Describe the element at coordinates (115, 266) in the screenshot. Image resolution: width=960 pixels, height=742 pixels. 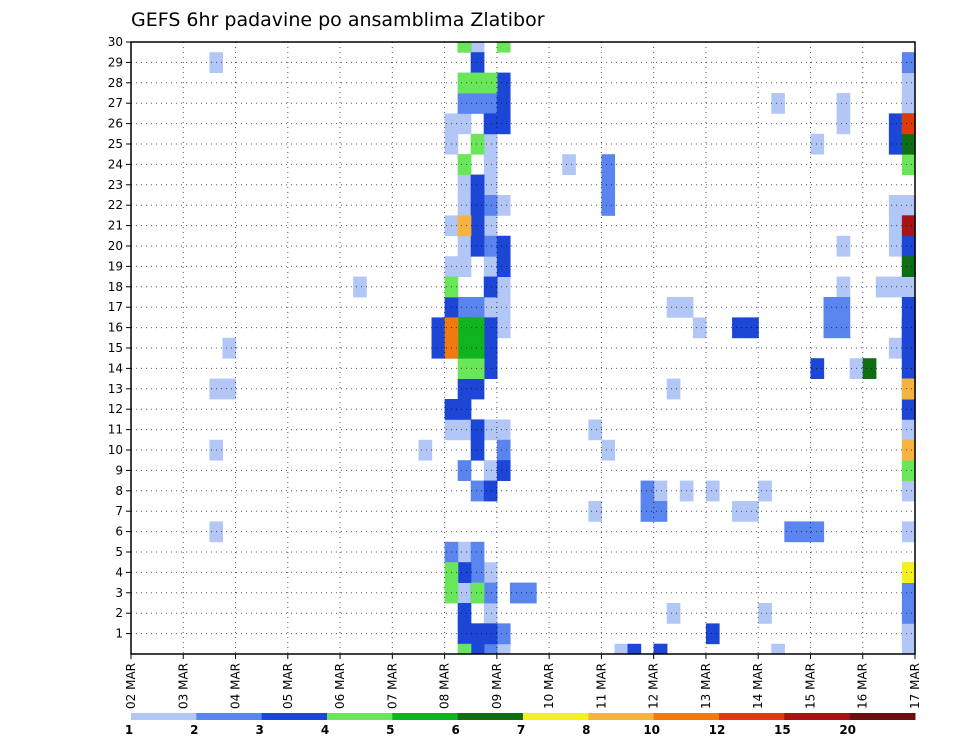
I see `y-tick-label: 19` at that location.